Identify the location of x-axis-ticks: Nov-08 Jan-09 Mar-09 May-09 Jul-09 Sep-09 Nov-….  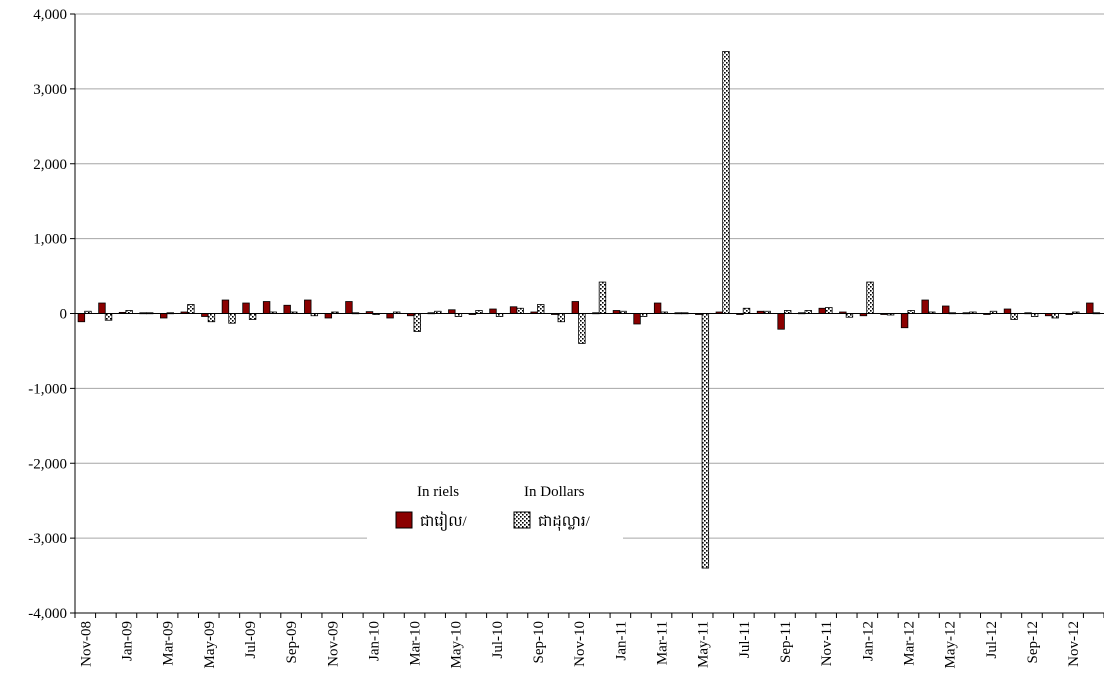
(589, 641).